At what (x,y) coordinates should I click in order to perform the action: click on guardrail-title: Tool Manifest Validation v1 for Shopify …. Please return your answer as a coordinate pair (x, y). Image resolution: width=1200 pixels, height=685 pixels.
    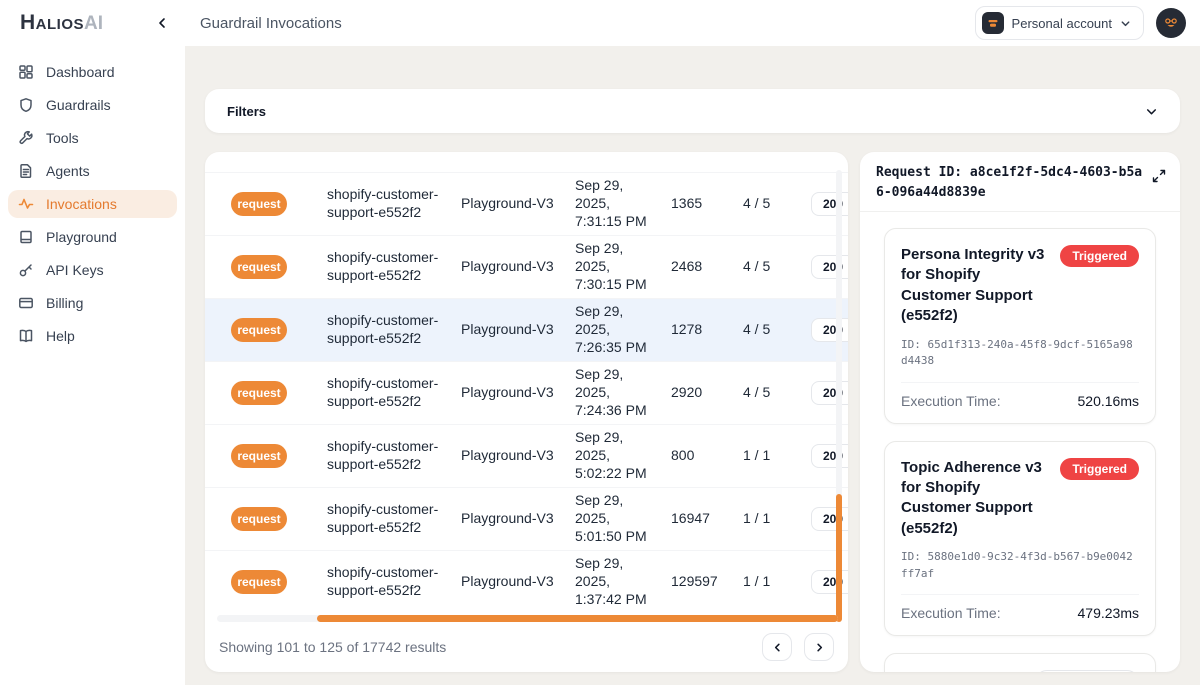
    Looking at the image, I should click on (963, 671).